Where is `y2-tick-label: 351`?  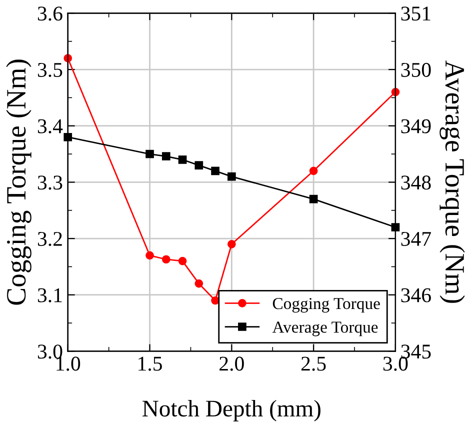
y2-tick-label: 351 is located at coordinates (415, 13).